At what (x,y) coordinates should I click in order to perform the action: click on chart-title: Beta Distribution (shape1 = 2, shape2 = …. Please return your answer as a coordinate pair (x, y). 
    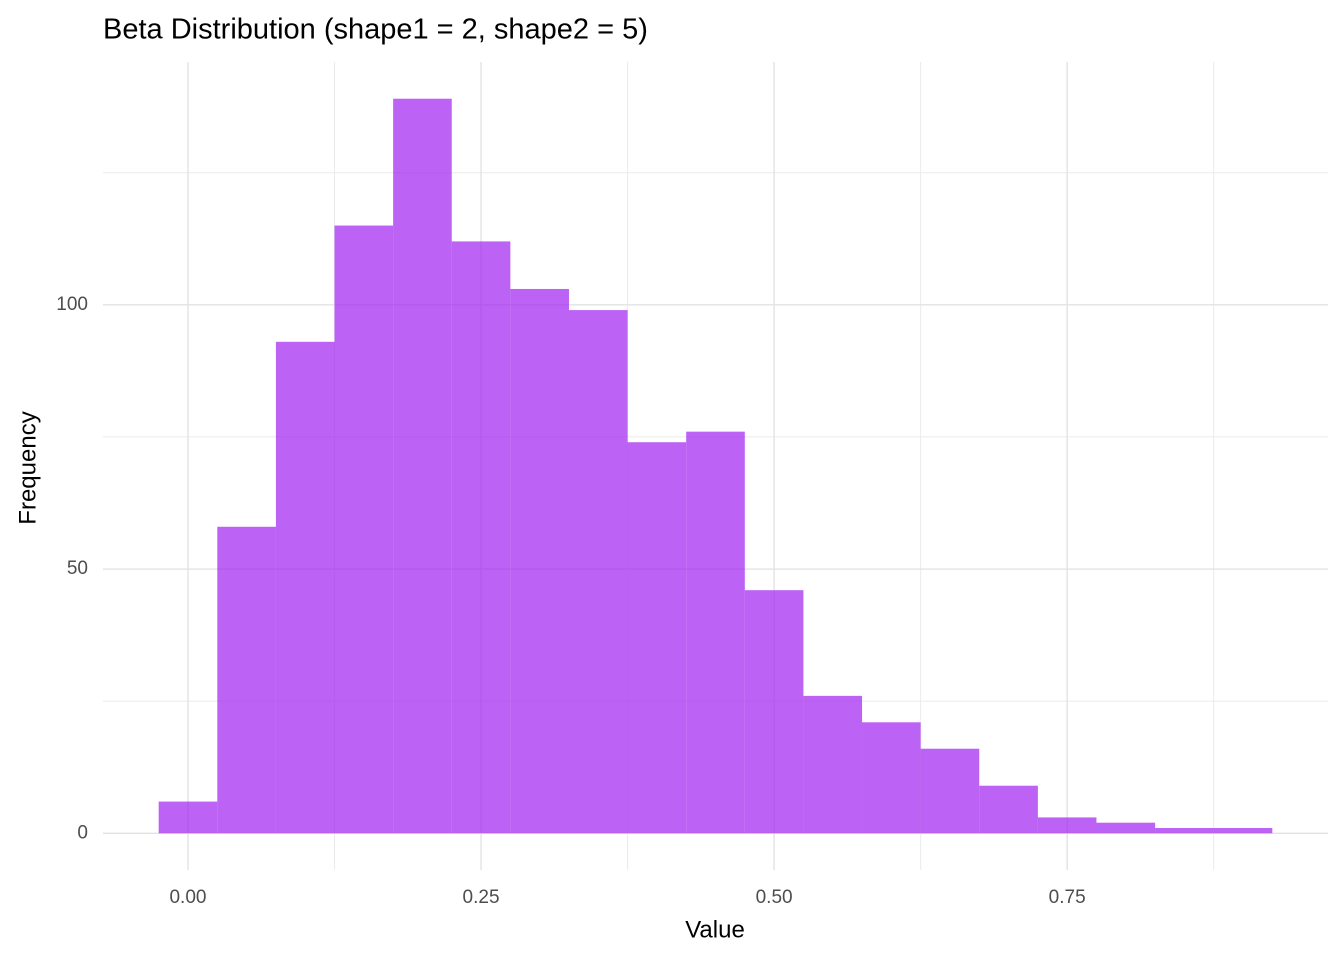
    Looking at the image, I should click on (375, 30).